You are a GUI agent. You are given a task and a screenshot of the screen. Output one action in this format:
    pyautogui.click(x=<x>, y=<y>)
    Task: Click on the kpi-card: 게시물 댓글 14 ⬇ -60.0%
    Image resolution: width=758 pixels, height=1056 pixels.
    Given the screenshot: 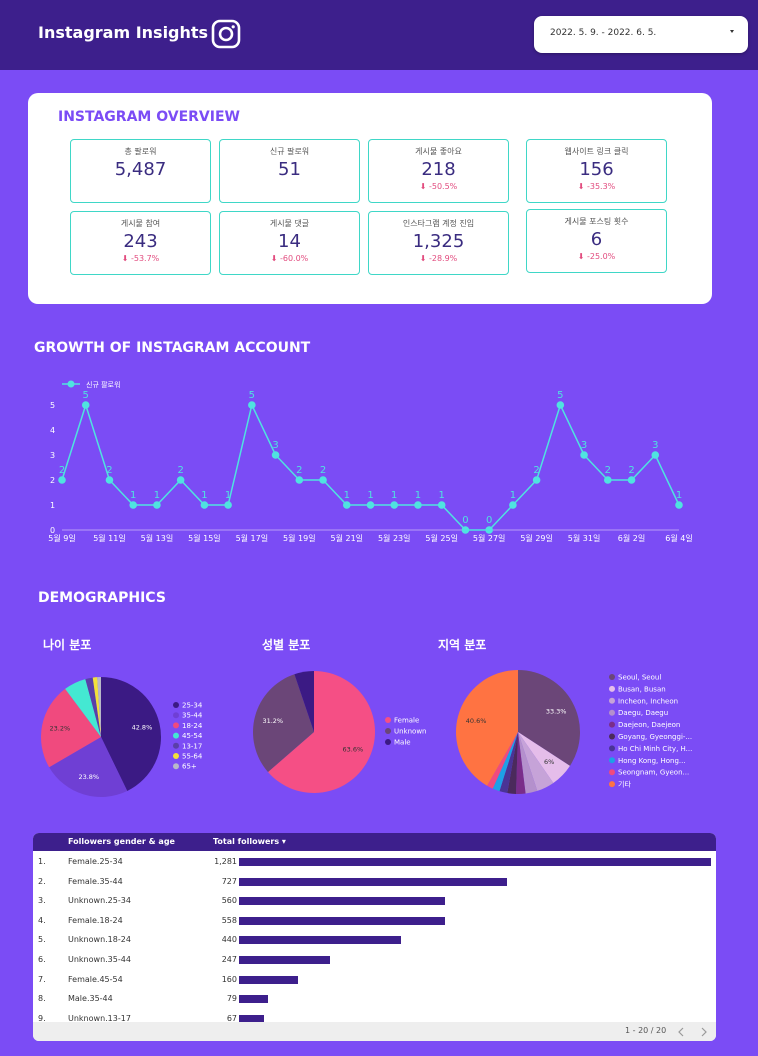 What is the action you would take?
    pyautogui.click(x=289, y=243)
    